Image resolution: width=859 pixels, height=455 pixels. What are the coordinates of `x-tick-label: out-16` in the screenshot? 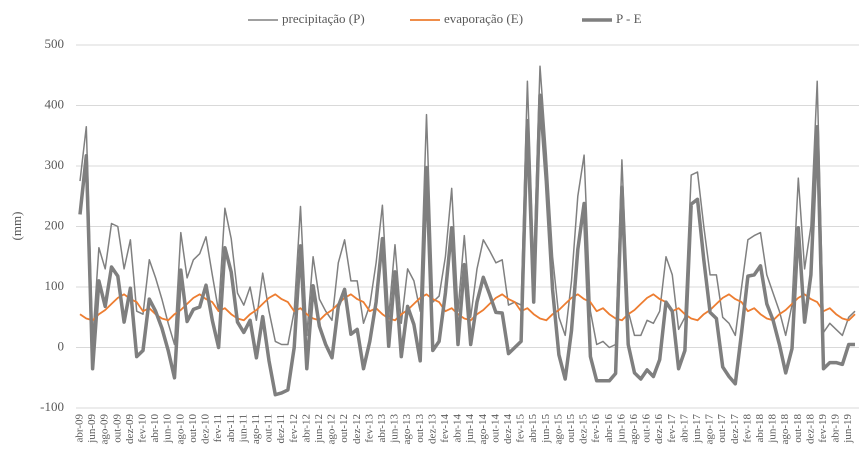 It's located at (647, 428).